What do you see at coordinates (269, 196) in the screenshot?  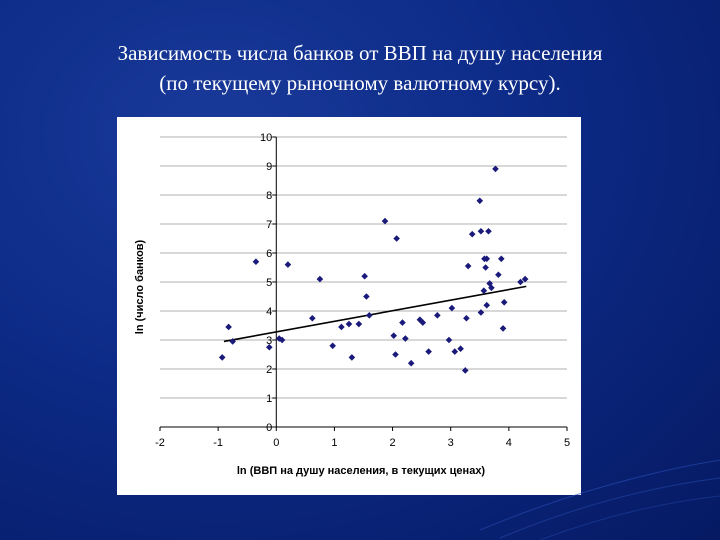 I see `y-tick-label: 8` at bounding box center [269, 196].